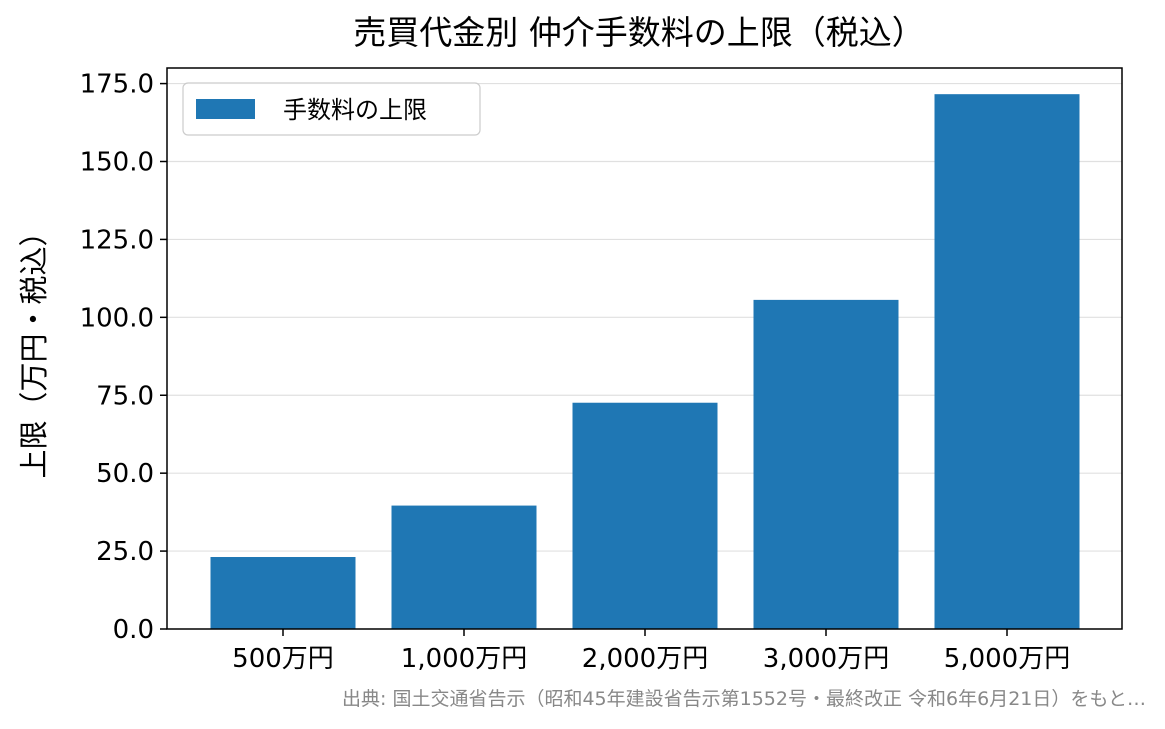 This screenshot has width=1165, height=729. What do you see at coordinates (117, 318) in the screenshot?
I see `y-tick-label: 100.0` at bounding box center [117, 318].